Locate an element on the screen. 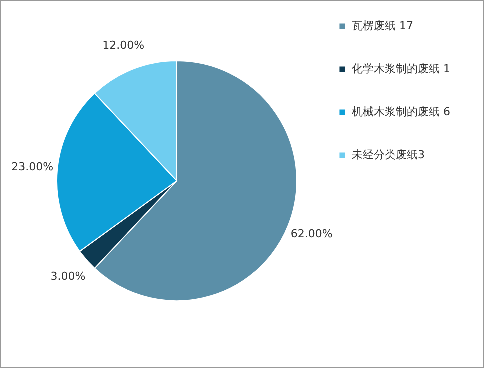  legend-label: 化学木浆制的废纸 1 is located at coordinates (401, 69).